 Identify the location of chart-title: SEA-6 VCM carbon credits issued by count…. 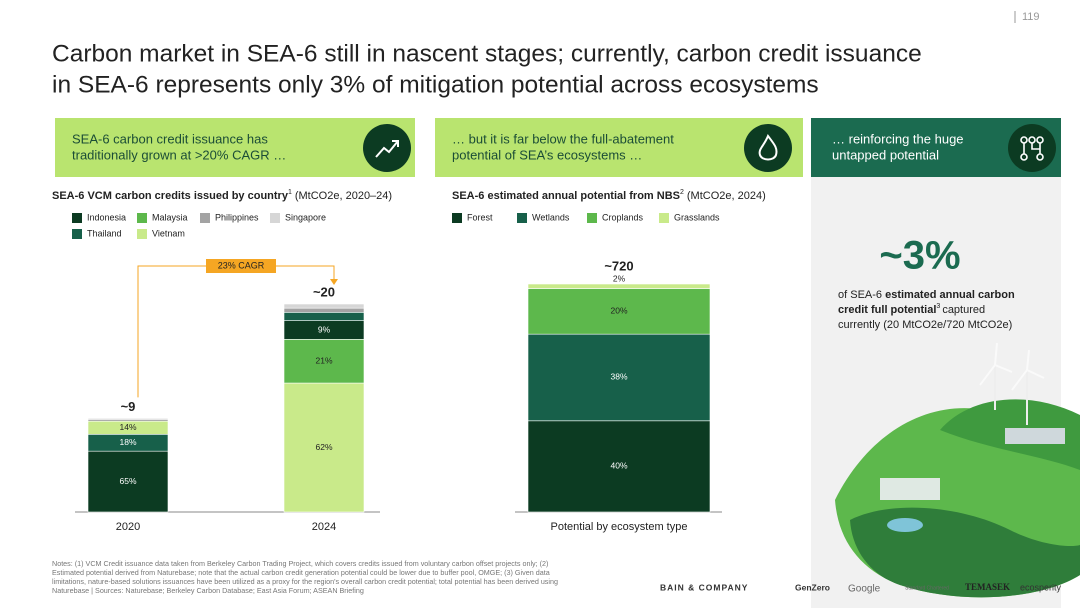
(222, 195).